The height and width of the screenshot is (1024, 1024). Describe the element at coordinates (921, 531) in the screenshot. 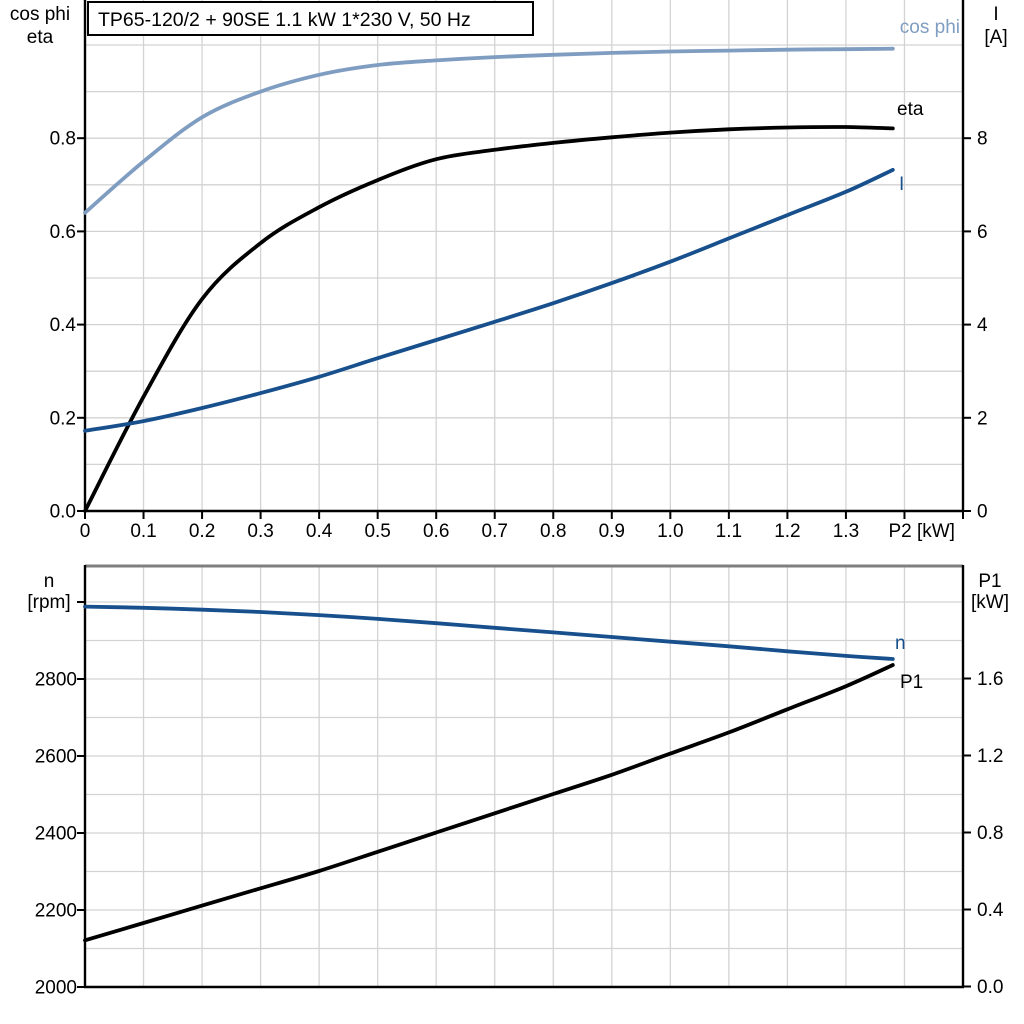

I see `x-axis-title: P2 [kW]` at that location.